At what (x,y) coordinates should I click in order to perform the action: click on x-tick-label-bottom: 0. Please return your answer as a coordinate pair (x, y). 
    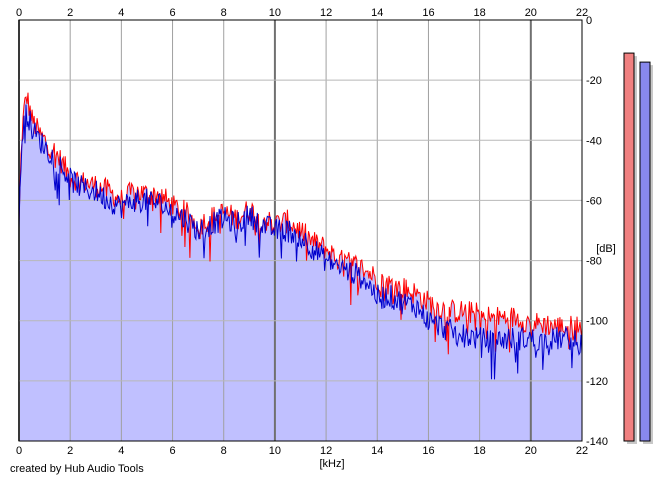
    Looking at the image, I should click on (19, 451).